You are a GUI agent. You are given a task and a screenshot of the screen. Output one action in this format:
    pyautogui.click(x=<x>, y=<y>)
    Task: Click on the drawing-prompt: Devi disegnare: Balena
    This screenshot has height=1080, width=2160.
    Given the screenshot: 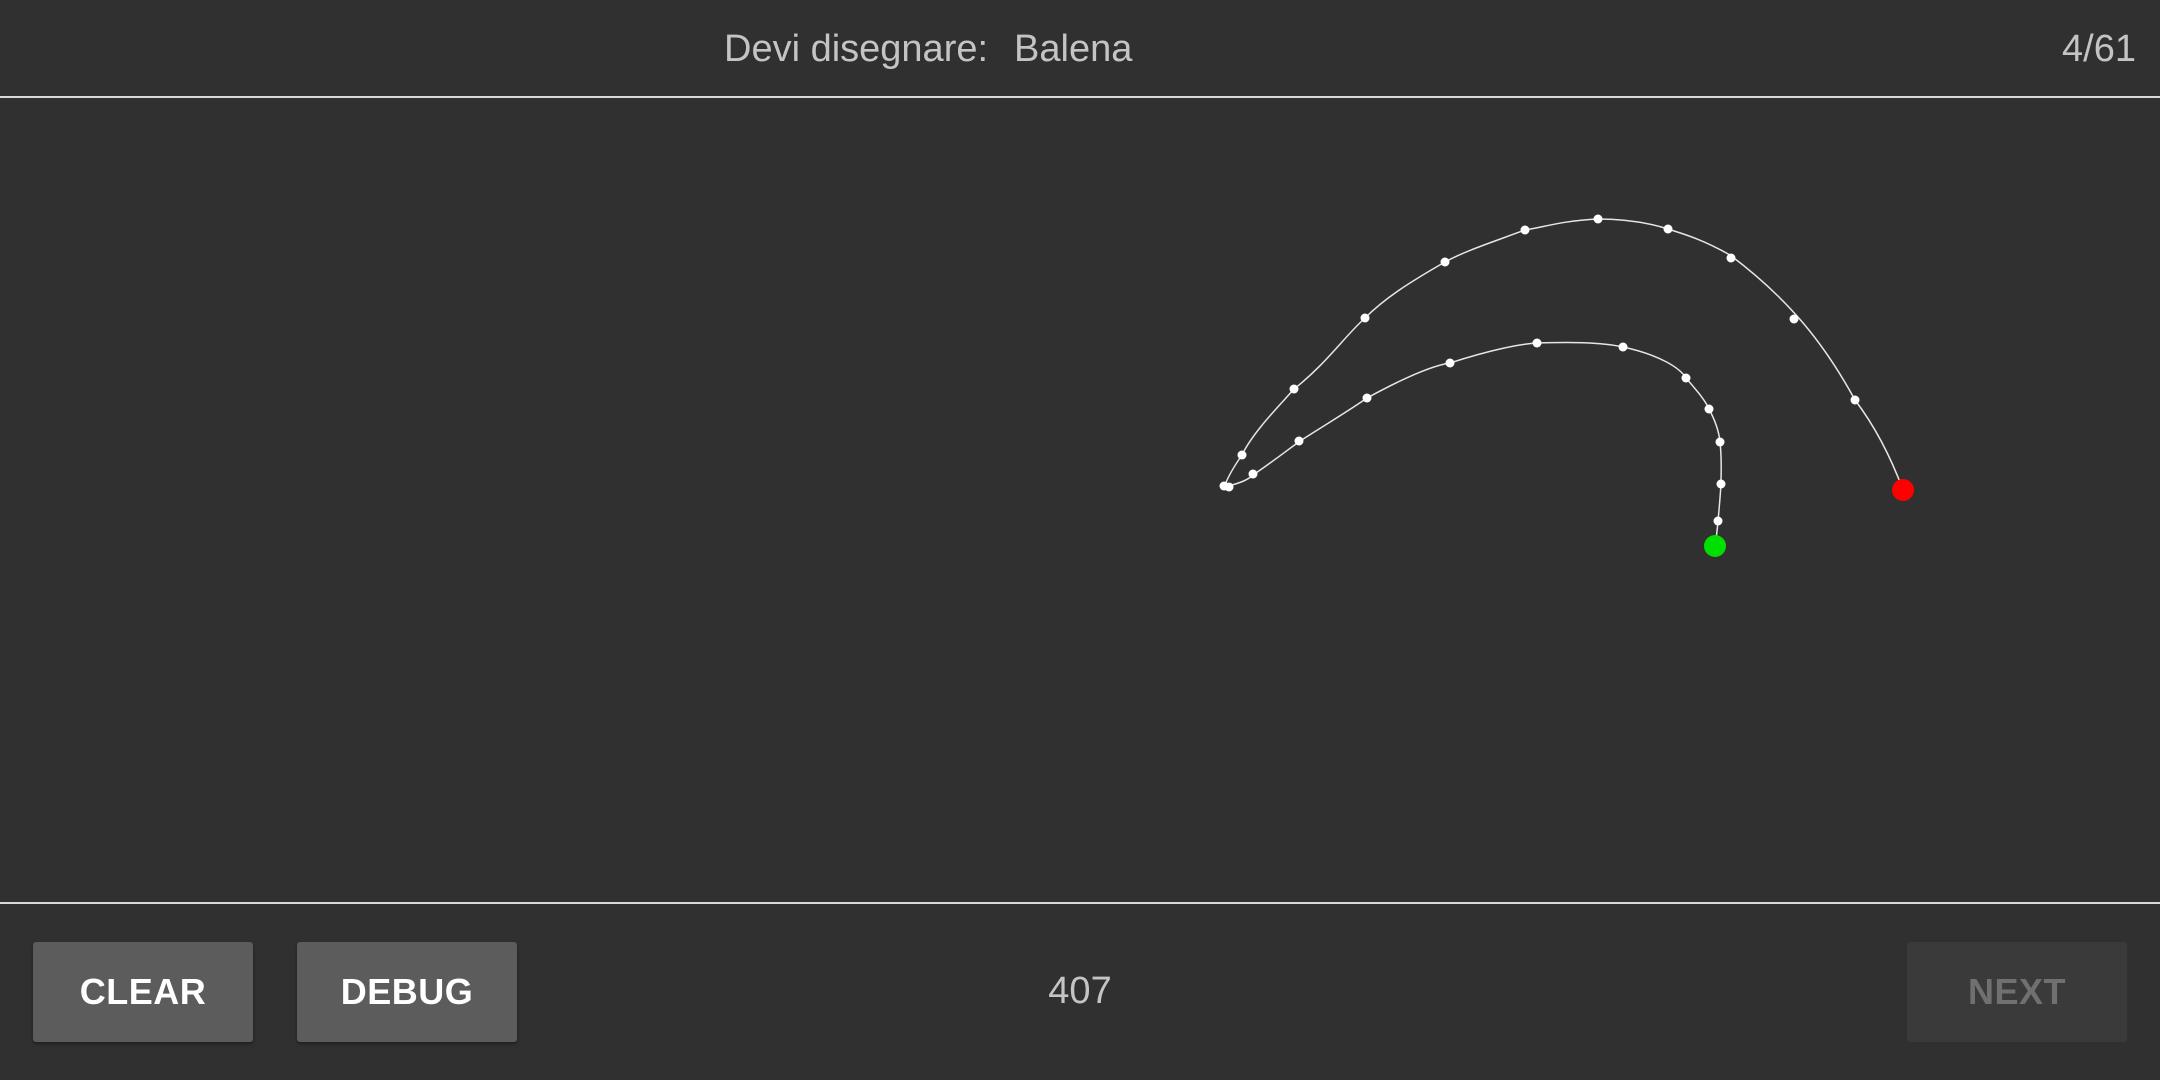 What is the action you would take?
    pyautogui.click(x=928, y=49)
    